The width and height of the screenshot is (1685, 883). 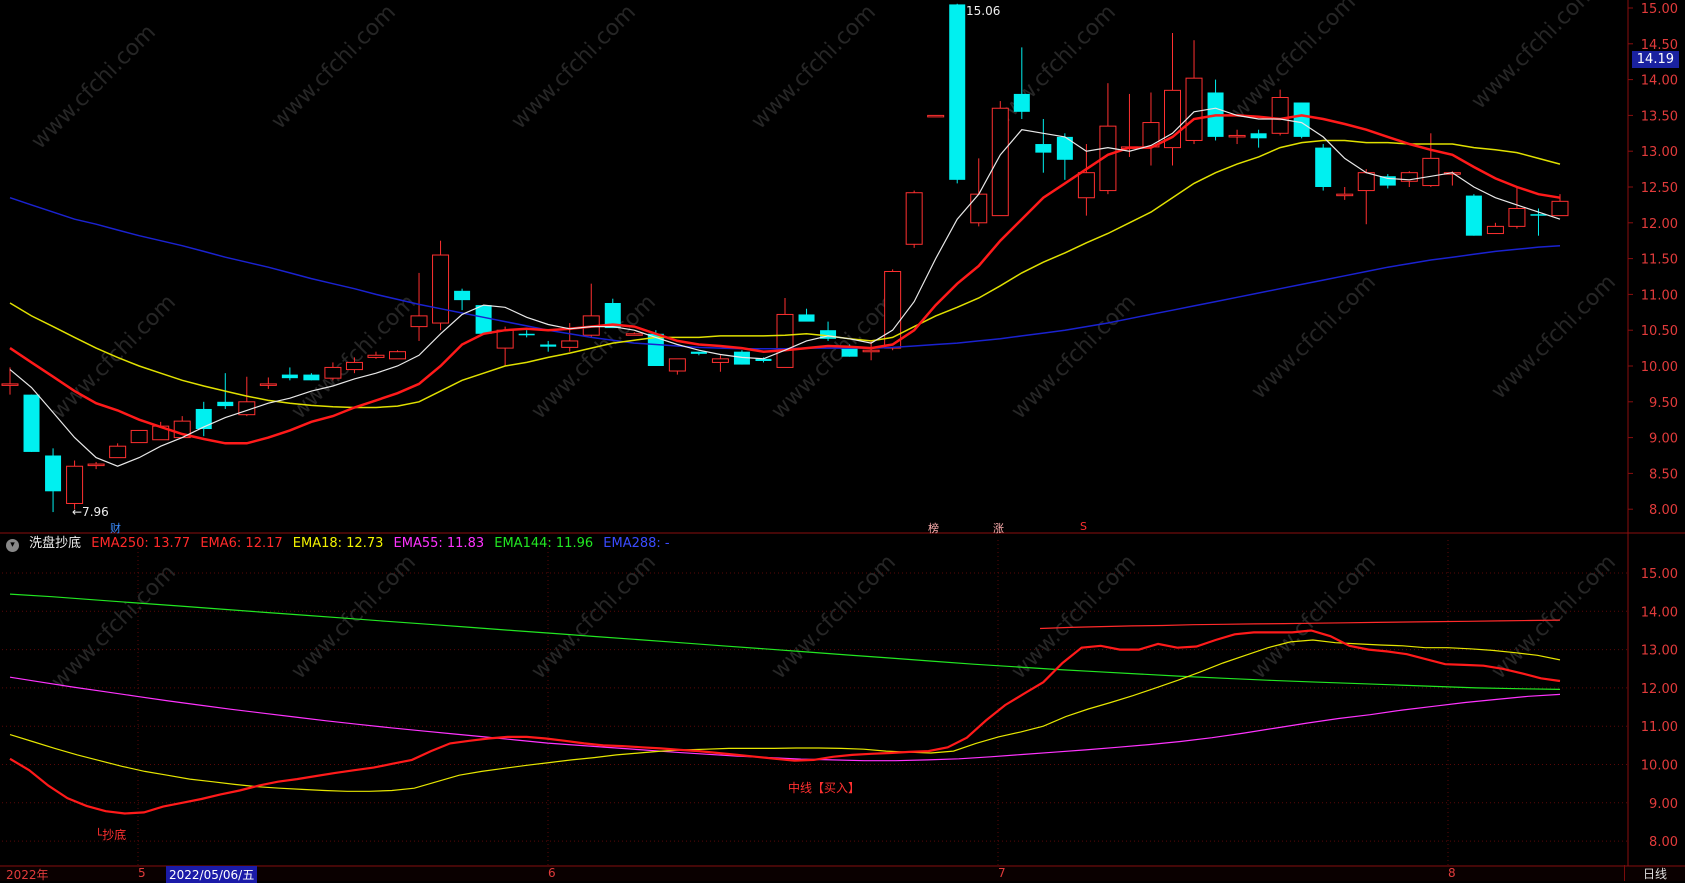 I want to click on indicator-tick-label: 10.00, so click(x=1659, y=766).